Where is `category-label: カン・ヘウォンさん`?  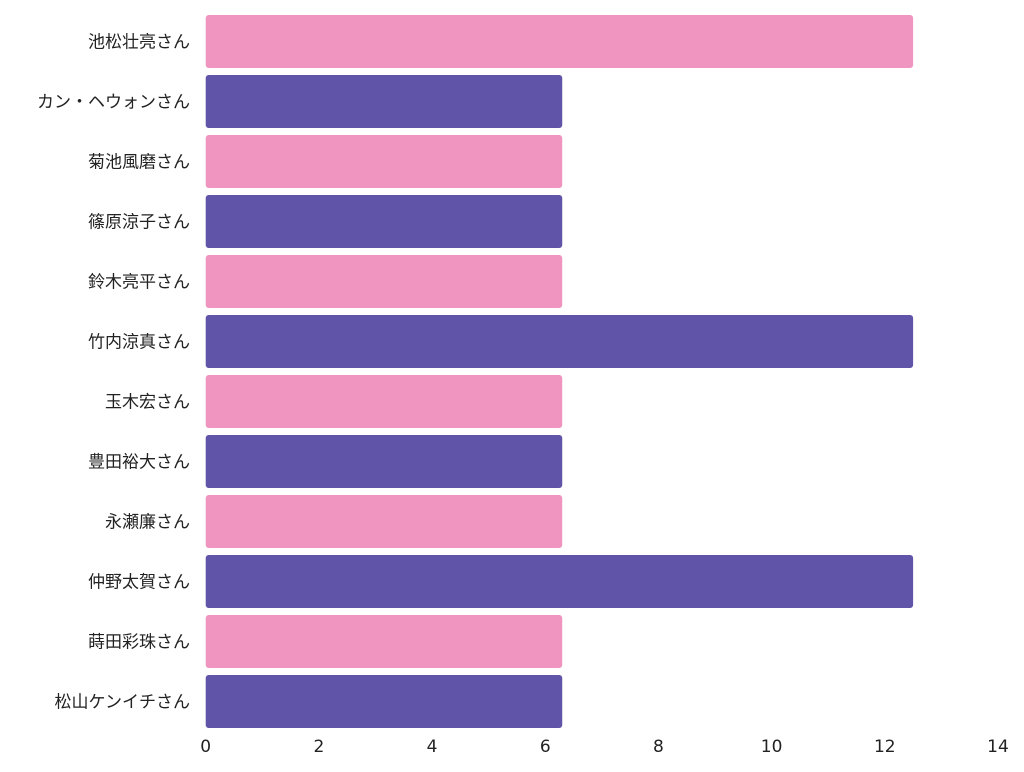
category-label: カン・ヘウォンさん is located at coordinates (113, 103).